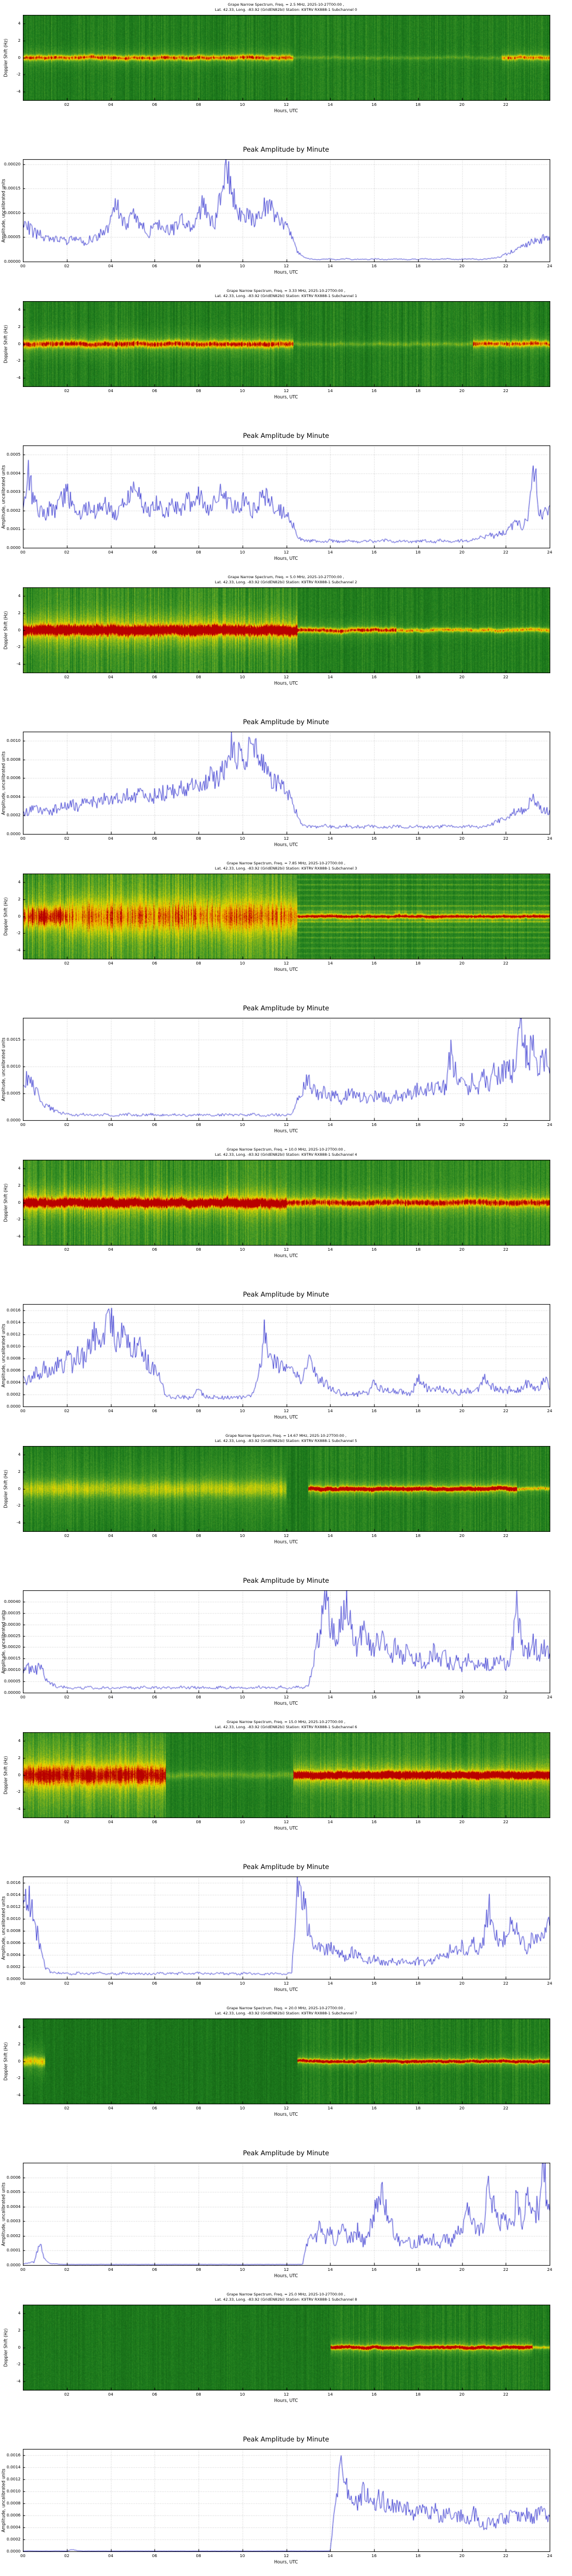 Image resolution: width=572 pixels, height=2576 pixels. What do you see at coordinates (12, 237) in the screenshot?
I see `y-tick-label: 0.00005` at bounding box center [12, 237].